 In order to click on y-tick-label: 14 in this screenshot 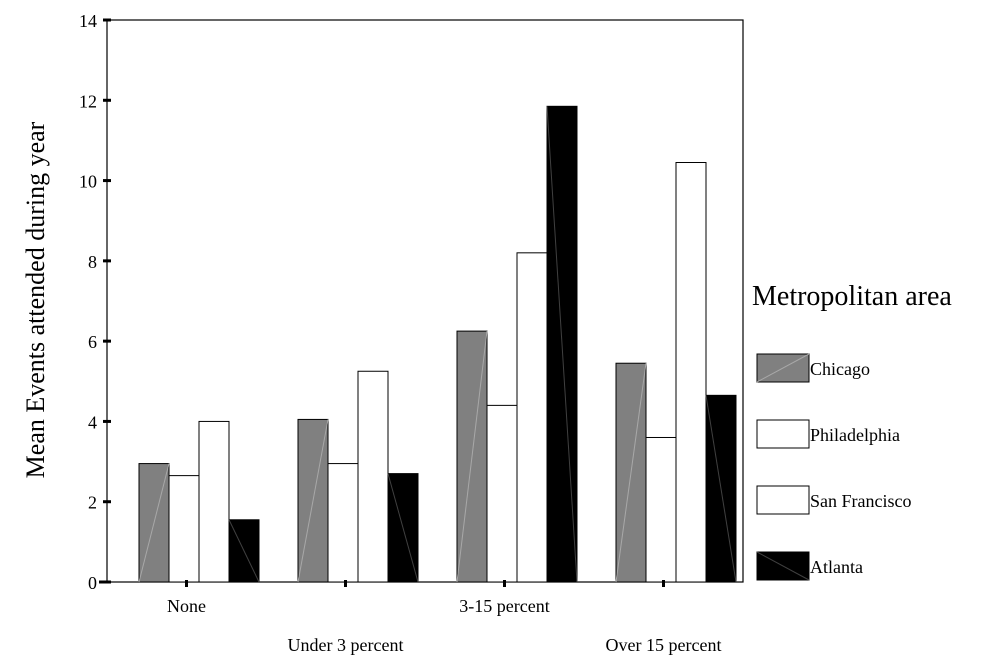, I will do `click(88, 21)`.